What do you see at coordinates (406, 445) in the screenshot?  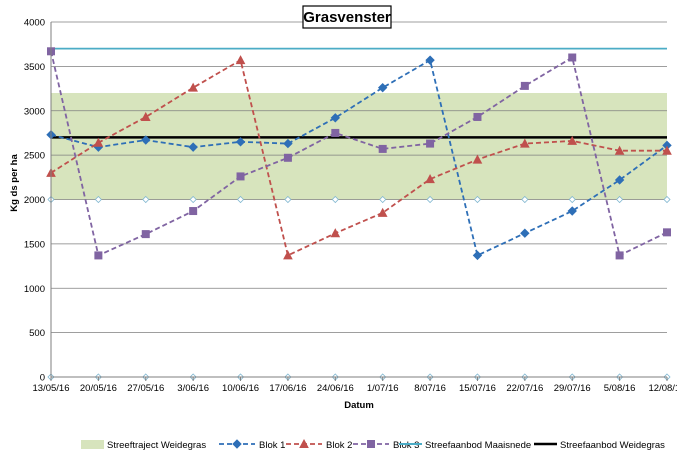 I see `legend-label-blok-3: Blok 3` at bounding box center [406, 445].